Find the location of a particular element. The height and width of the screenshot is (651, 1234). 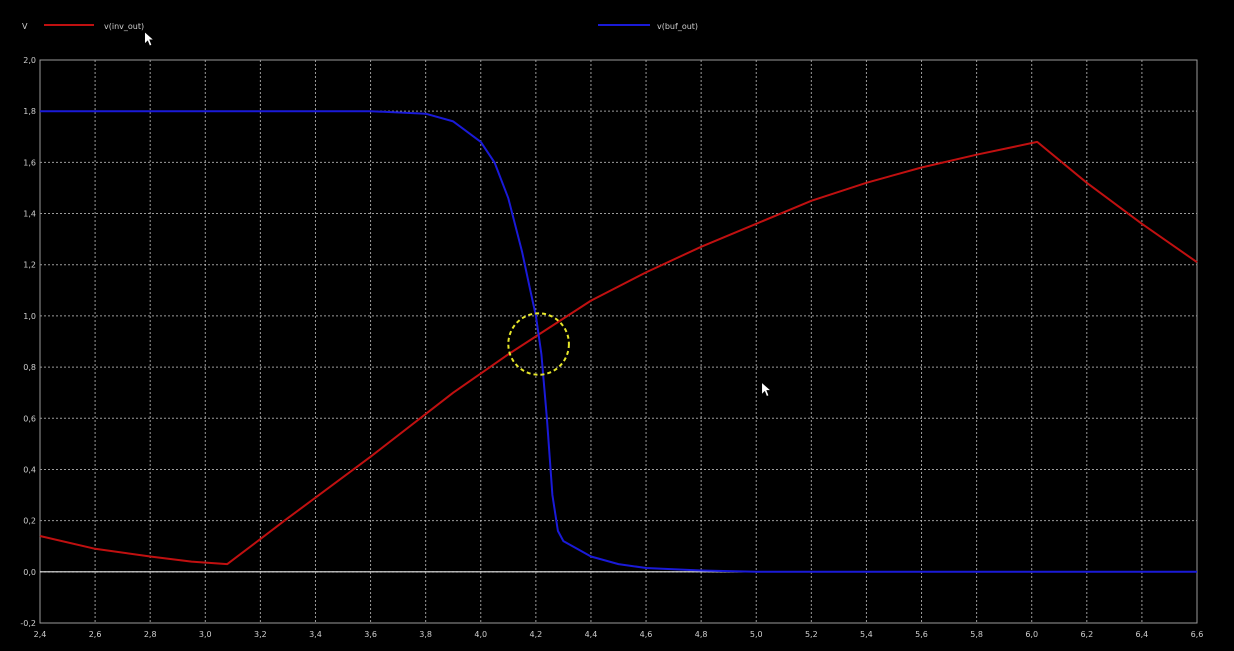

x-tick-label: 5,6 is located at coordinates (921, 634).